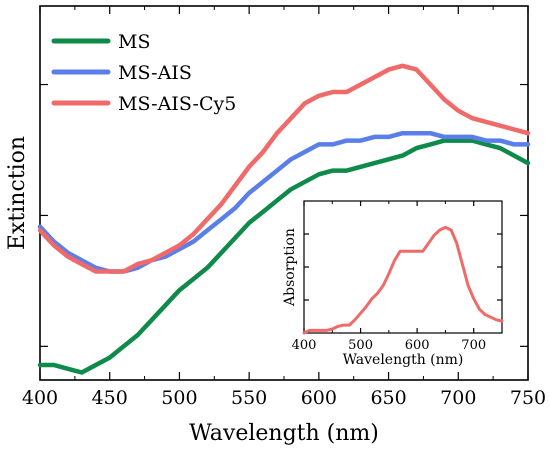  What do you see at coordinates (473, 345) in the screenshot?
I see `inset-x-tick-label-700: 700` at bounding box center [473, 345].